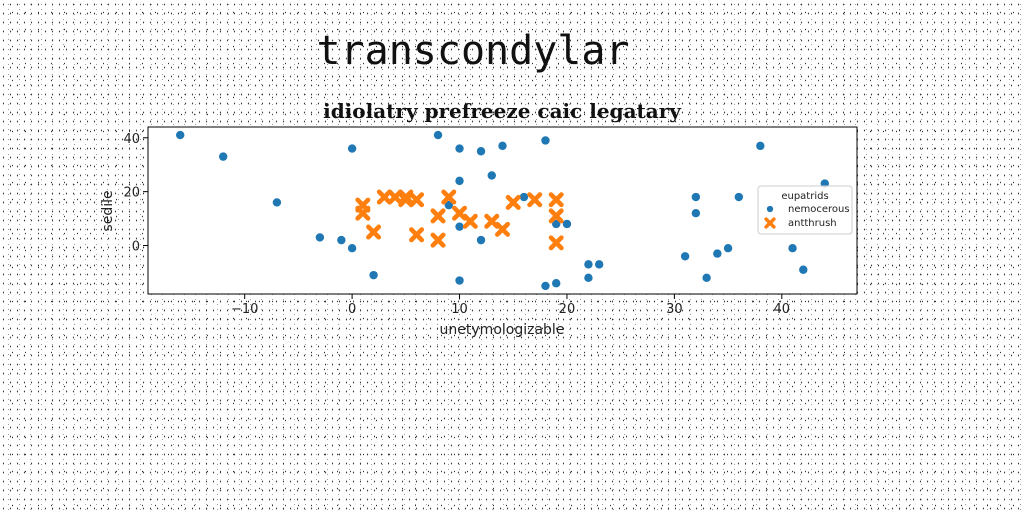 The width and height of the screenshot is (1024, 512). What do you see at coordinates (131, 139) in the screenshot?
I see `y-tick-label: 40` at bounding box center [131, 139].